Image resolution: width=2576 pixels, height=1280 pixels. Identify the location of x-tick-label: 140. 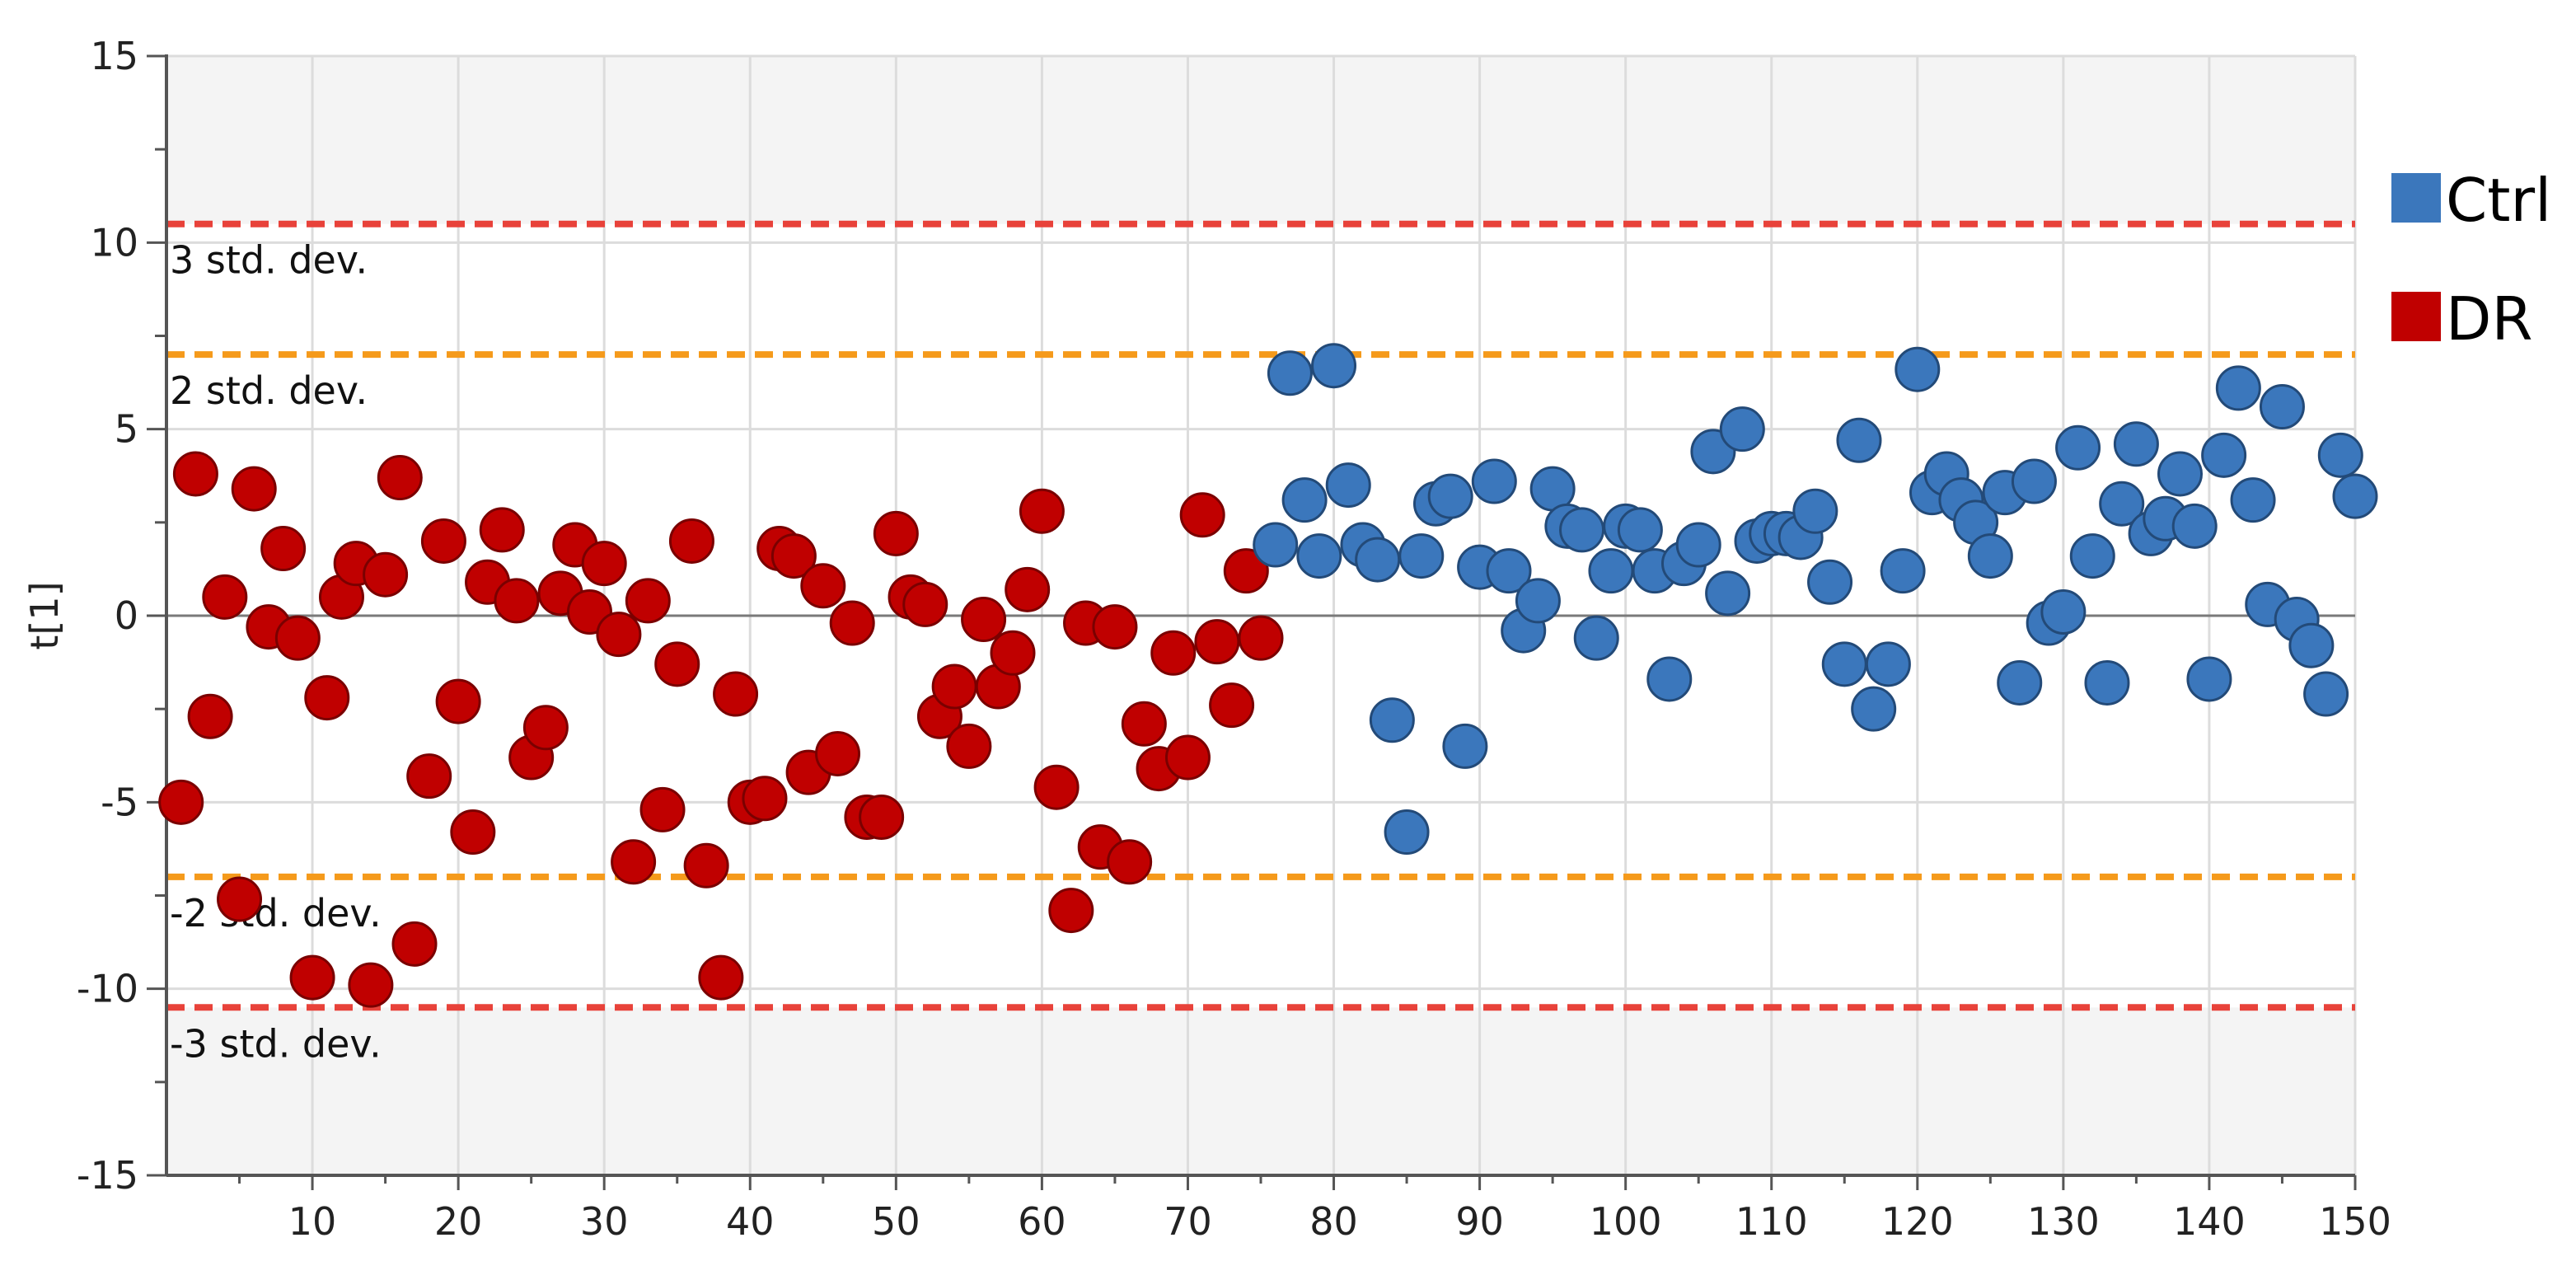
(2209, 1221).